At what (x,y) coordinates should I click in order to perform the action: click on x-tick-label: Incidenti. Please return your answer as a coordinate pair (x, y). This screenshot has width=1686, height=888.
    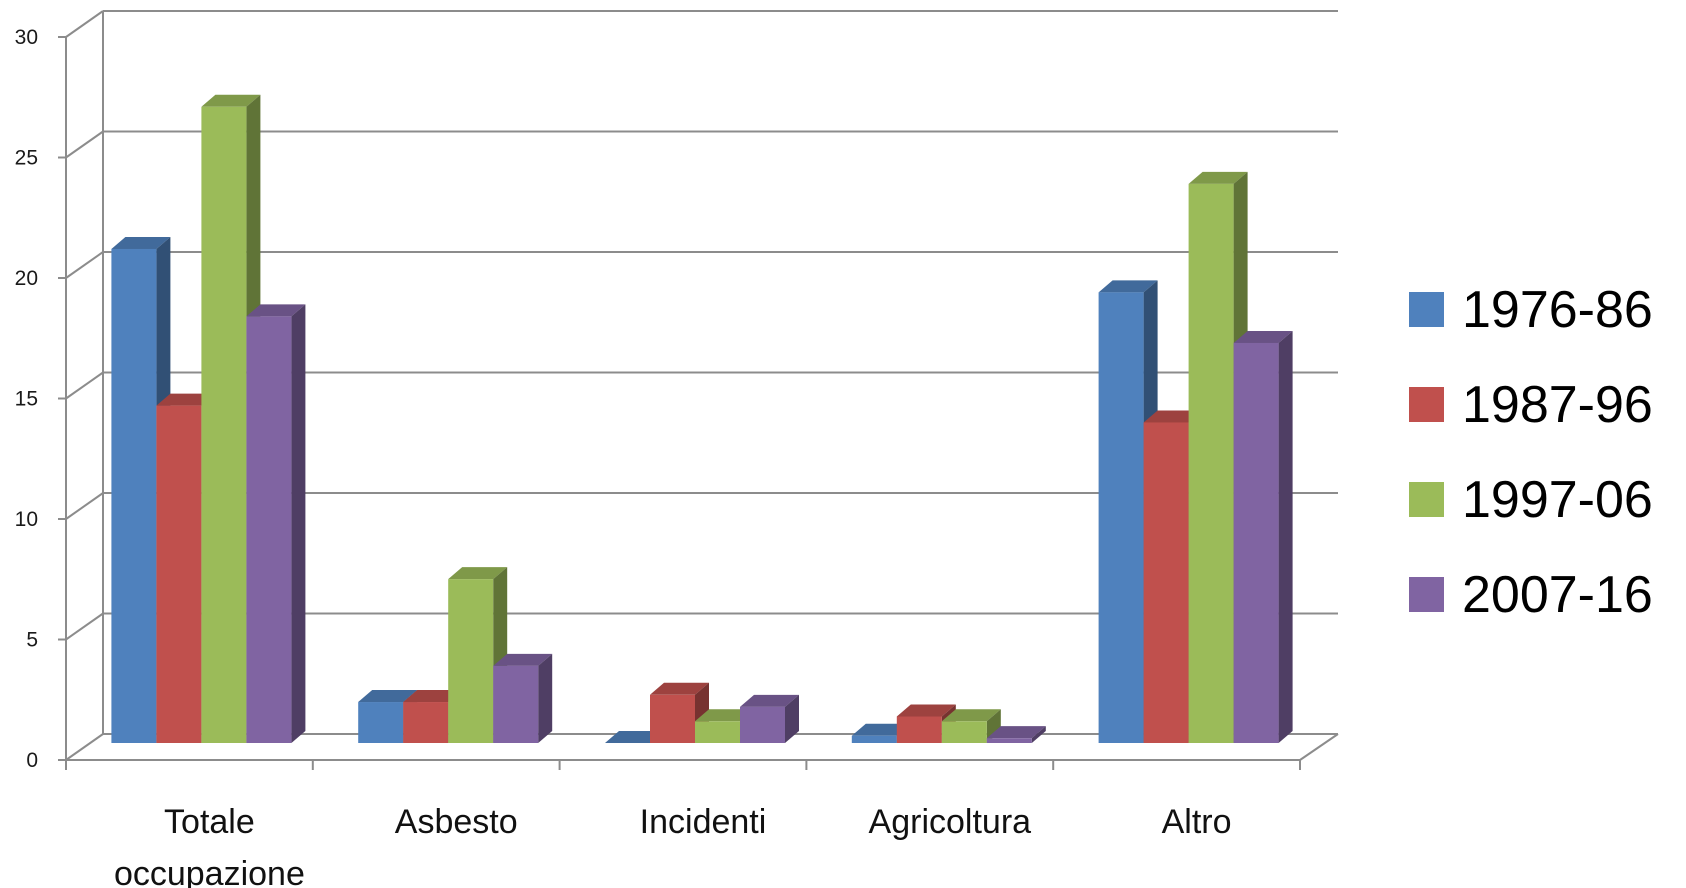
    Looking at the image, I should click on (703, 822).